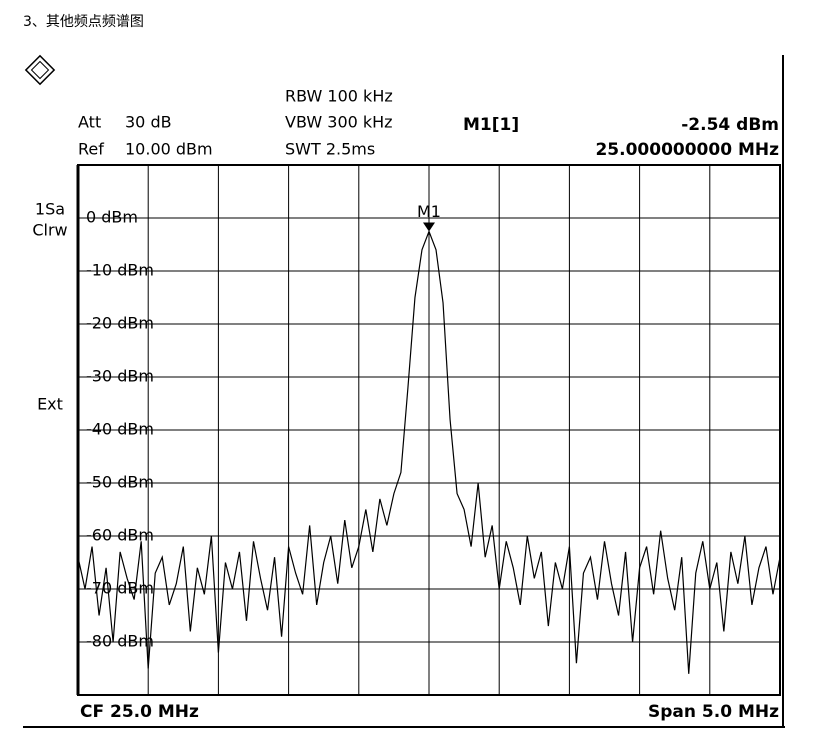  Describe the element at coordinates (50, 209) in the screenshot. I see `side-label: 1Sa` at that location.